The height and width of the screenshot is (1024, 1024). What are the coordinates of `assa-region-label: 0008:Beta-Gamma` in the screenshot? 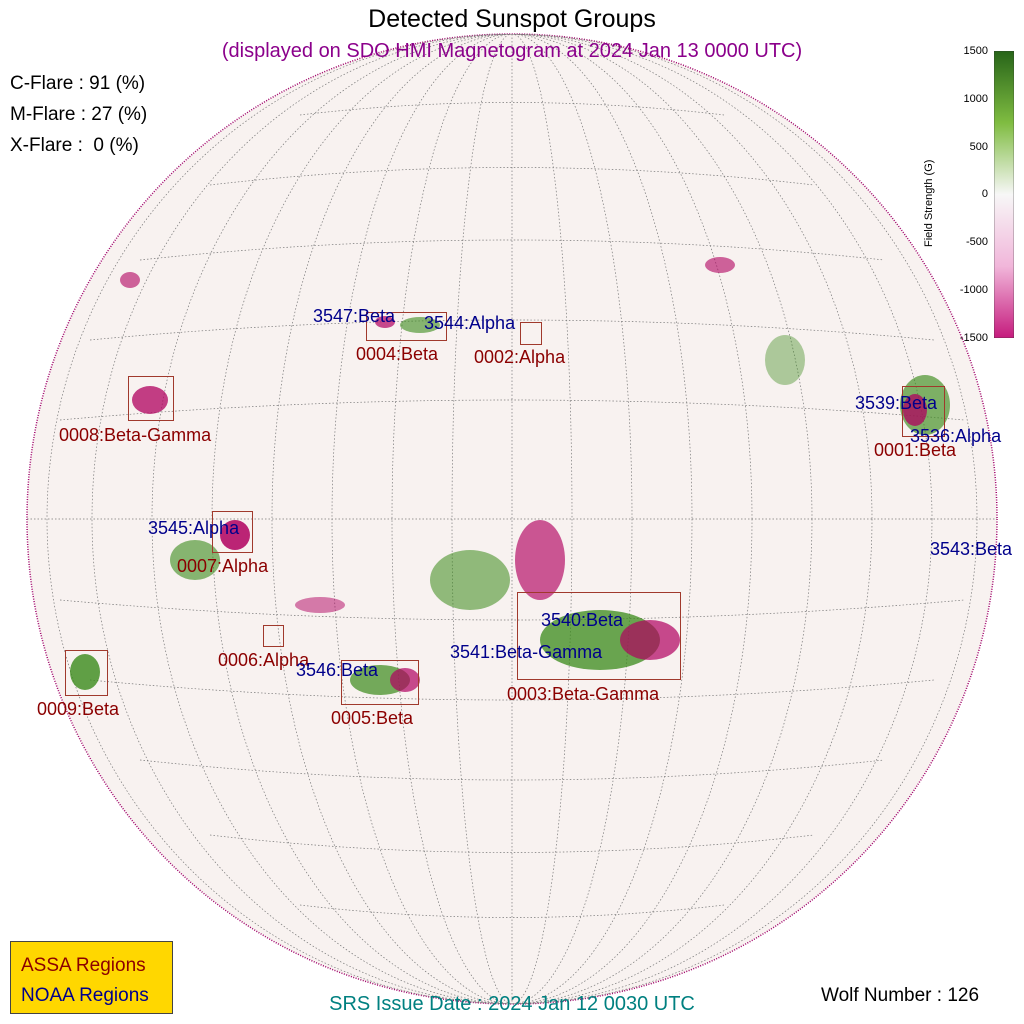 It's located at (135, 435).